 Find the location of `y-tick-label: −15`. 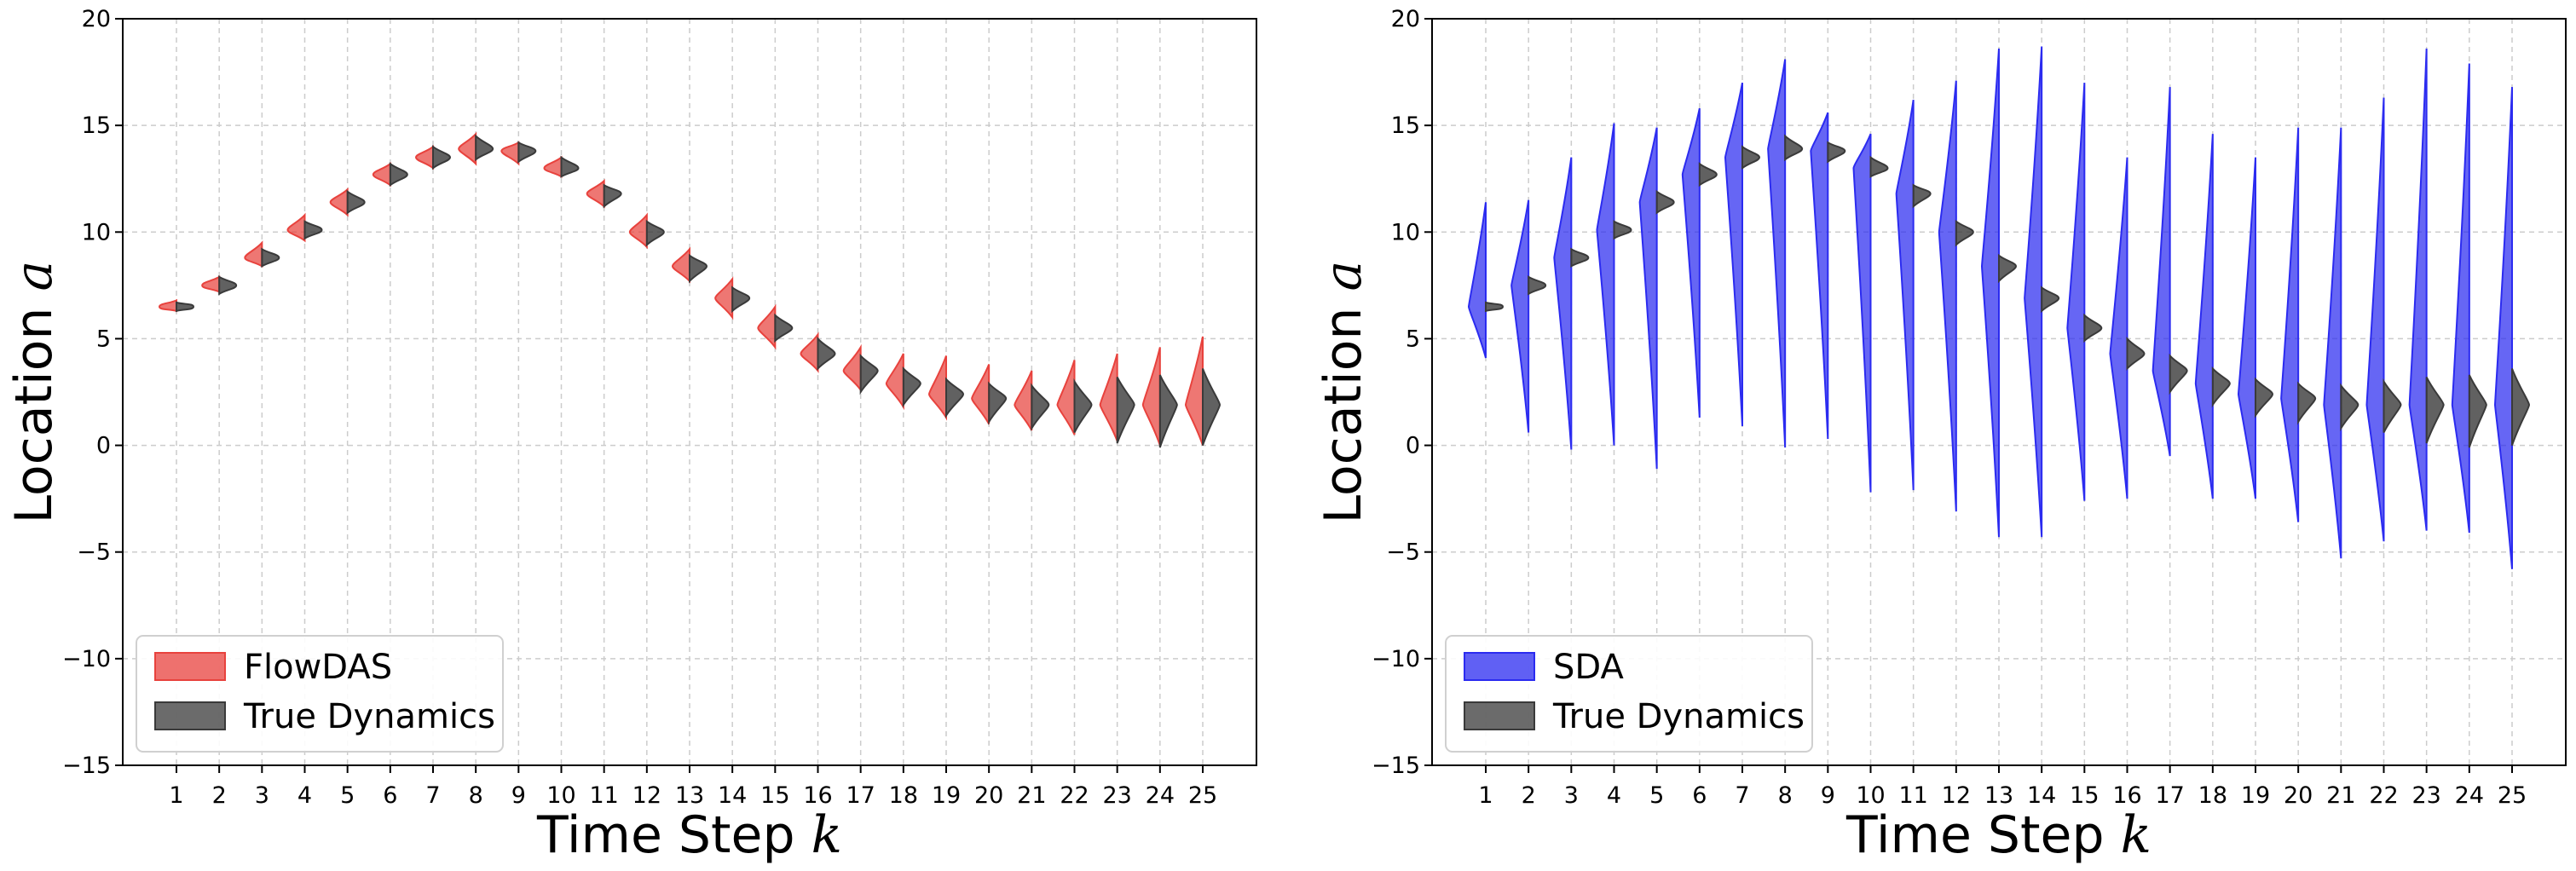

y-tick-label: −15 is located at coordinates (86, 766).